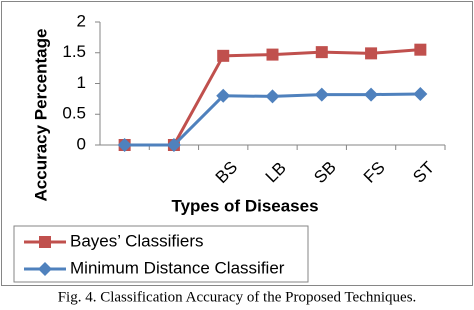 This screenshot has height=310, width=474. Describe the element at coordinates (177, 267) in the screenshot. I see `legend-label: Minimum Distance Classifier` at that location.